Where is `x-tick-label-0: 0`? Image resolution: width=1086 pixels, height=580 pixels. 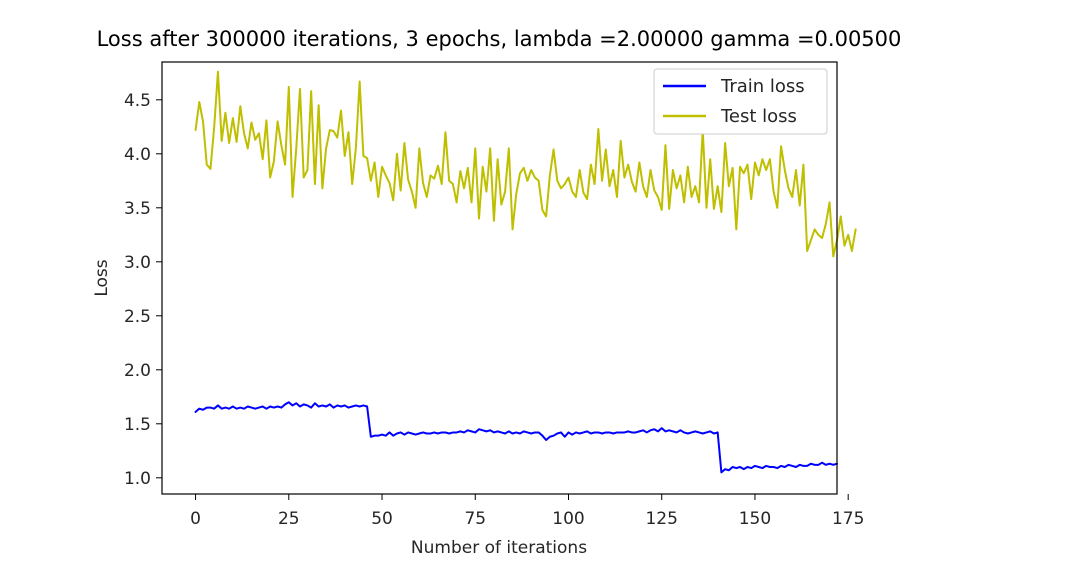 x-tick-label-0: 0 is located at coordinates (195, 519).